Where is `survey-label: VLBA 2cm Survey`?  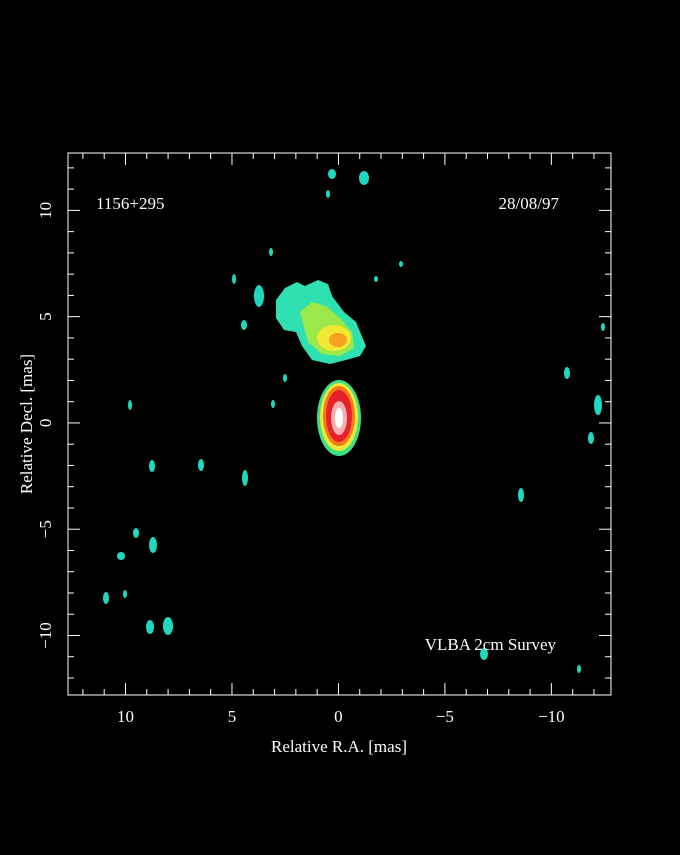 survey-label: VLBA 2cm Survey is located at coordinates (491, 644).